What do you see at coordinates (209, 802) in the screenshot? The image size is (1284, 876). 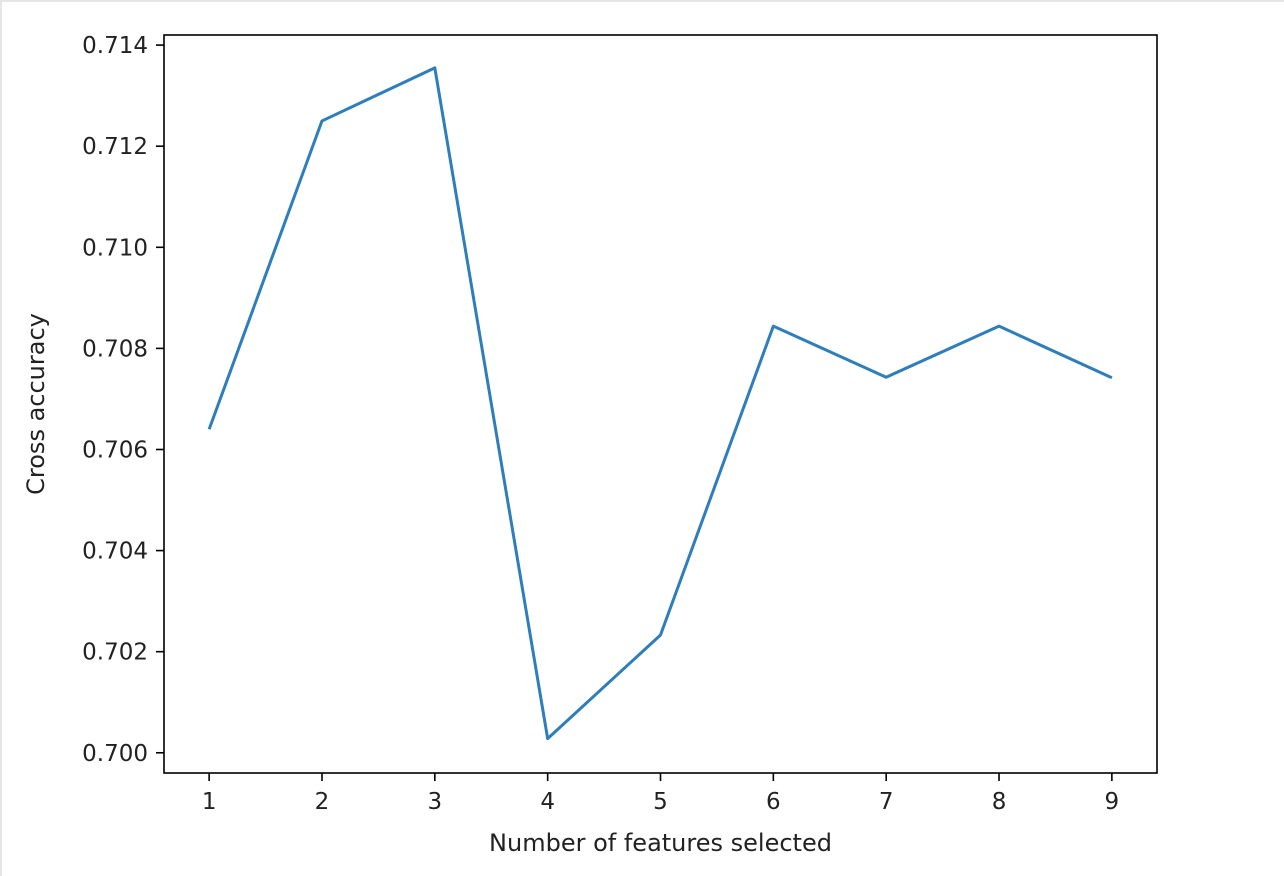 I see `x-tick-label: 1` at bounding box center [209, 802].